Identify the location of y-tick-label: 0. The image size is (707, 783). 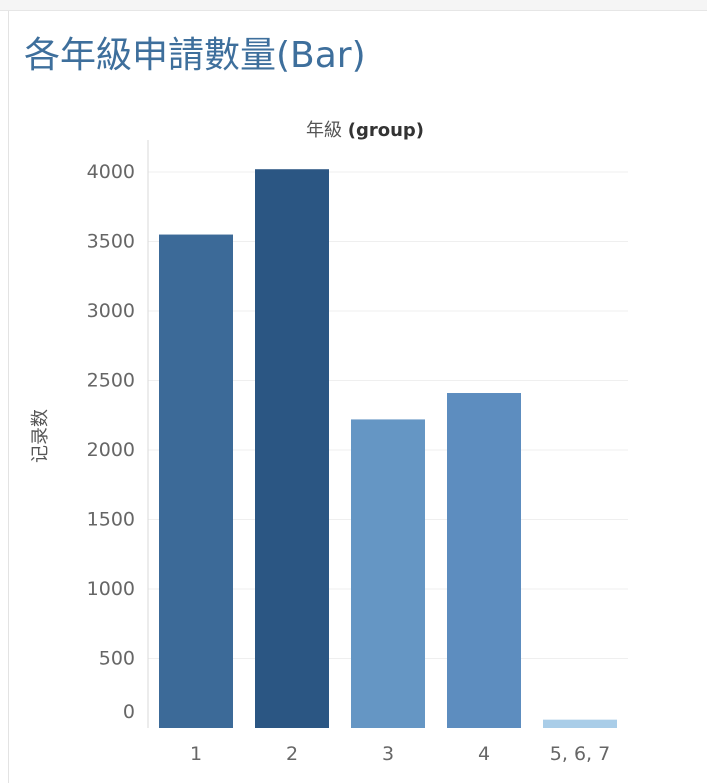
(129, 712).